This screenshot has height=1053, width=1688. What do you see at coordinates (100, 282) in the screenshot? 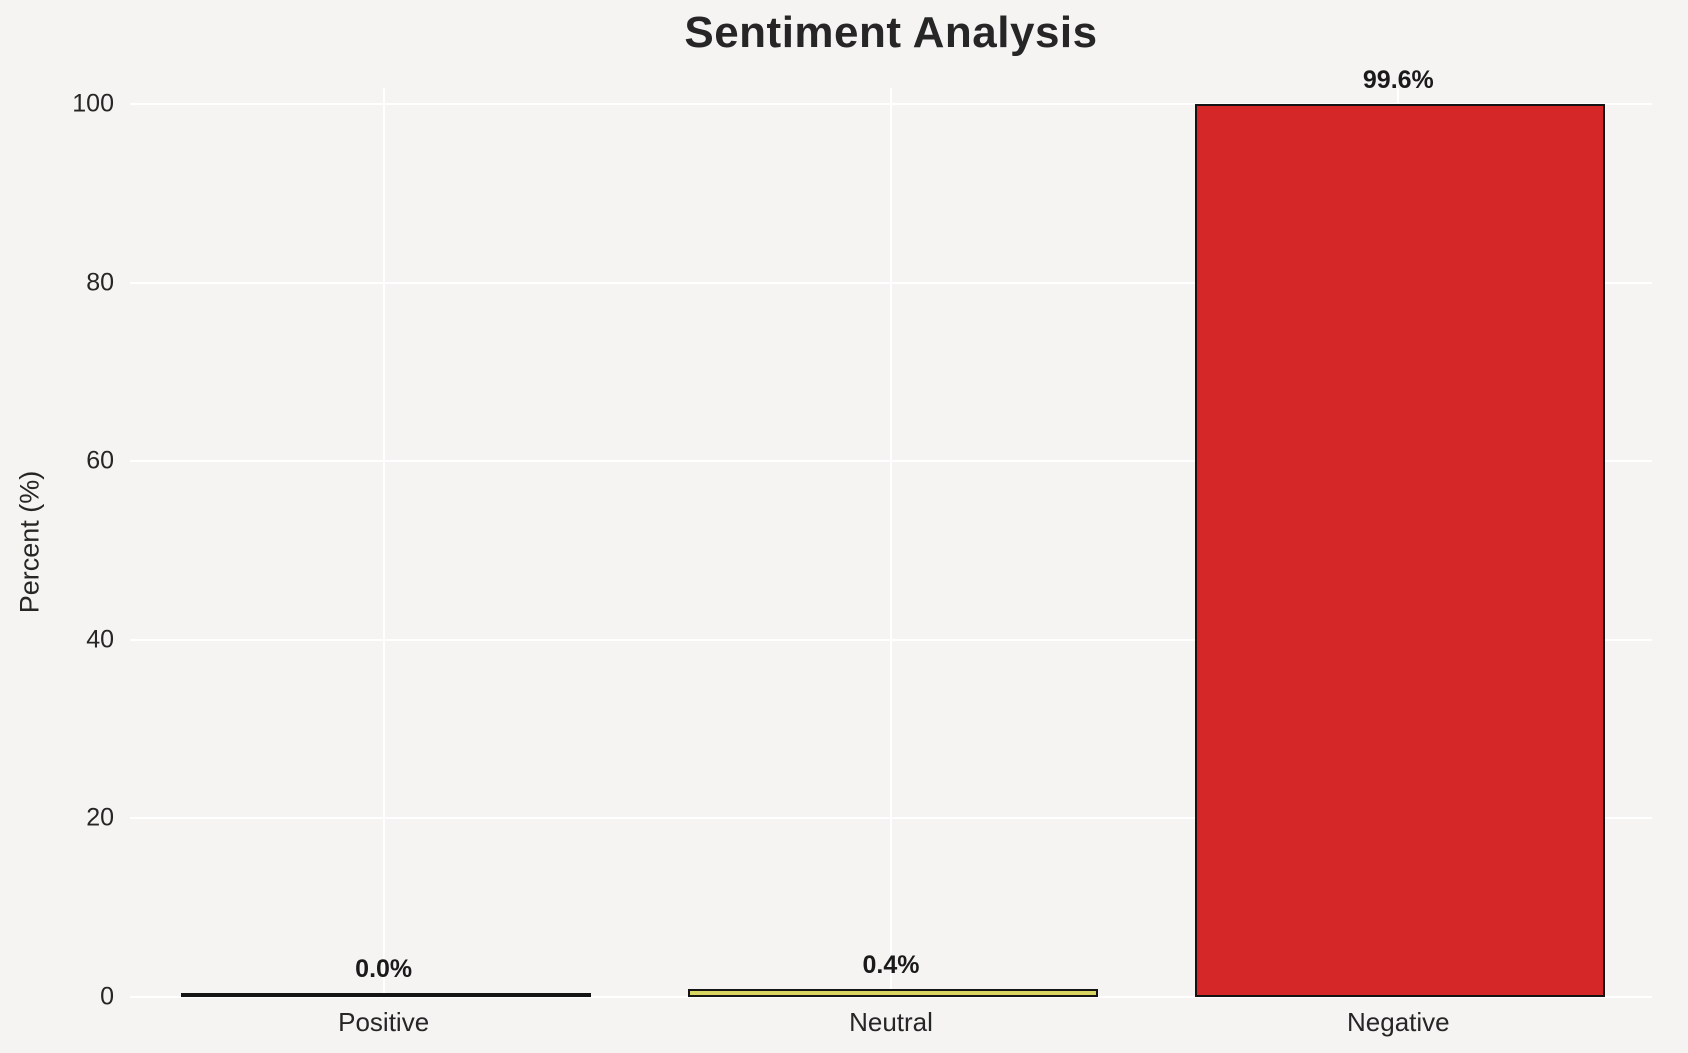
I see `y-tick-label: 80` at bounding box center [100, 282].